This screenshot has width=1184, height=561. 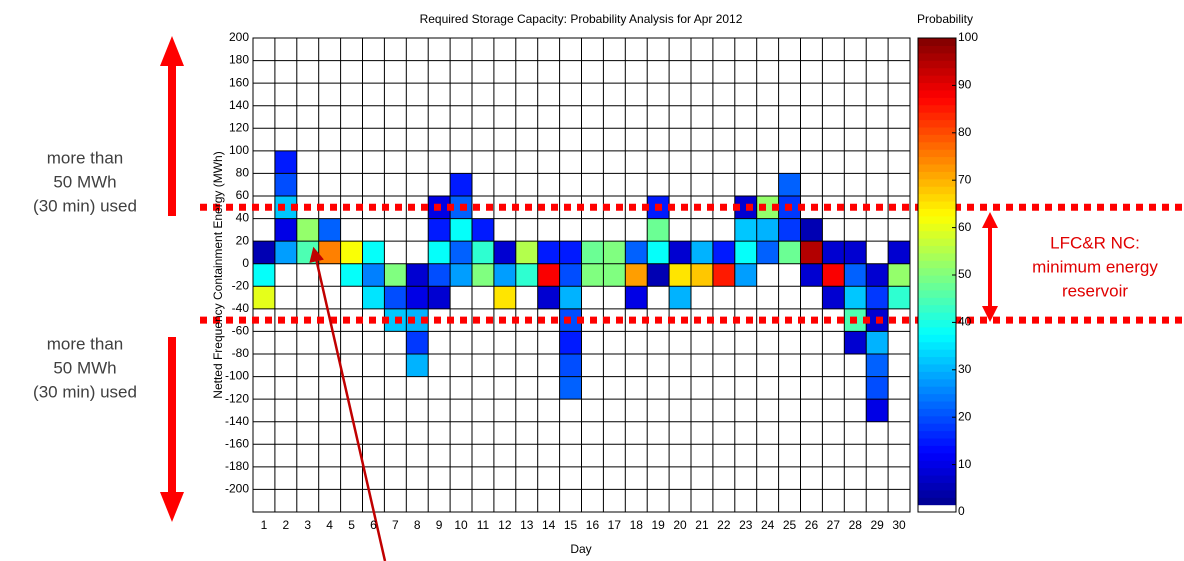 I want to click on down-arrow, so click(x=172, y=429).